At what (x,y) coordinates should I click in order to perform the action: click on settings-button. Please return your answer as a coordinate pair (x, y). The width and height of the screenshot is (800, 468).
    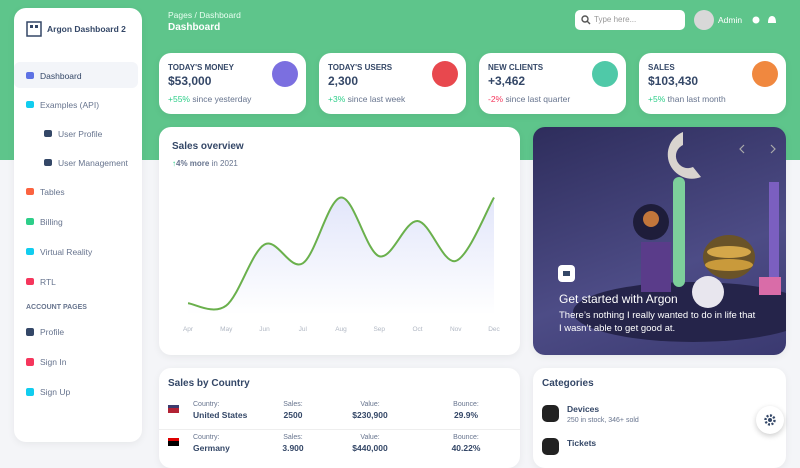
    Looking at the image, I should click on (770, 420).